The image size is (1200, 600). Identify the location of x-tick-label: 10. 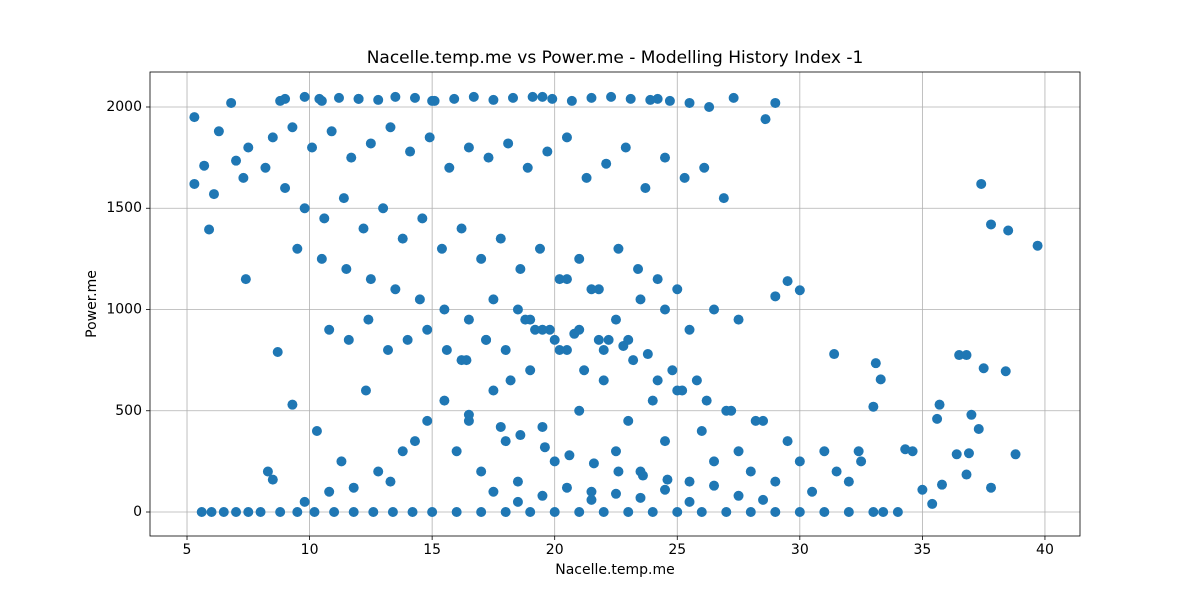
(310, 550).